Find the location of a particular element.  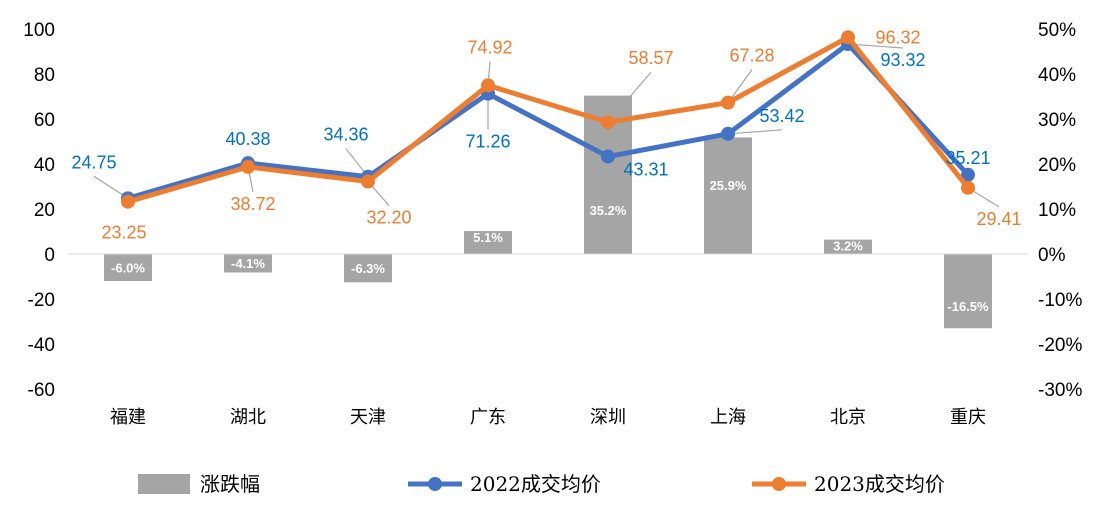

line-data-label: 32.20 is located at coordinates (388, 218).